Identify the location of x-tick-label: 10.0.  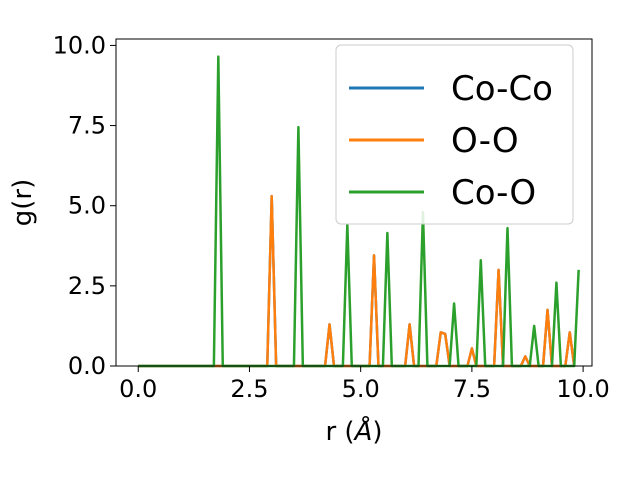
(582, 389).